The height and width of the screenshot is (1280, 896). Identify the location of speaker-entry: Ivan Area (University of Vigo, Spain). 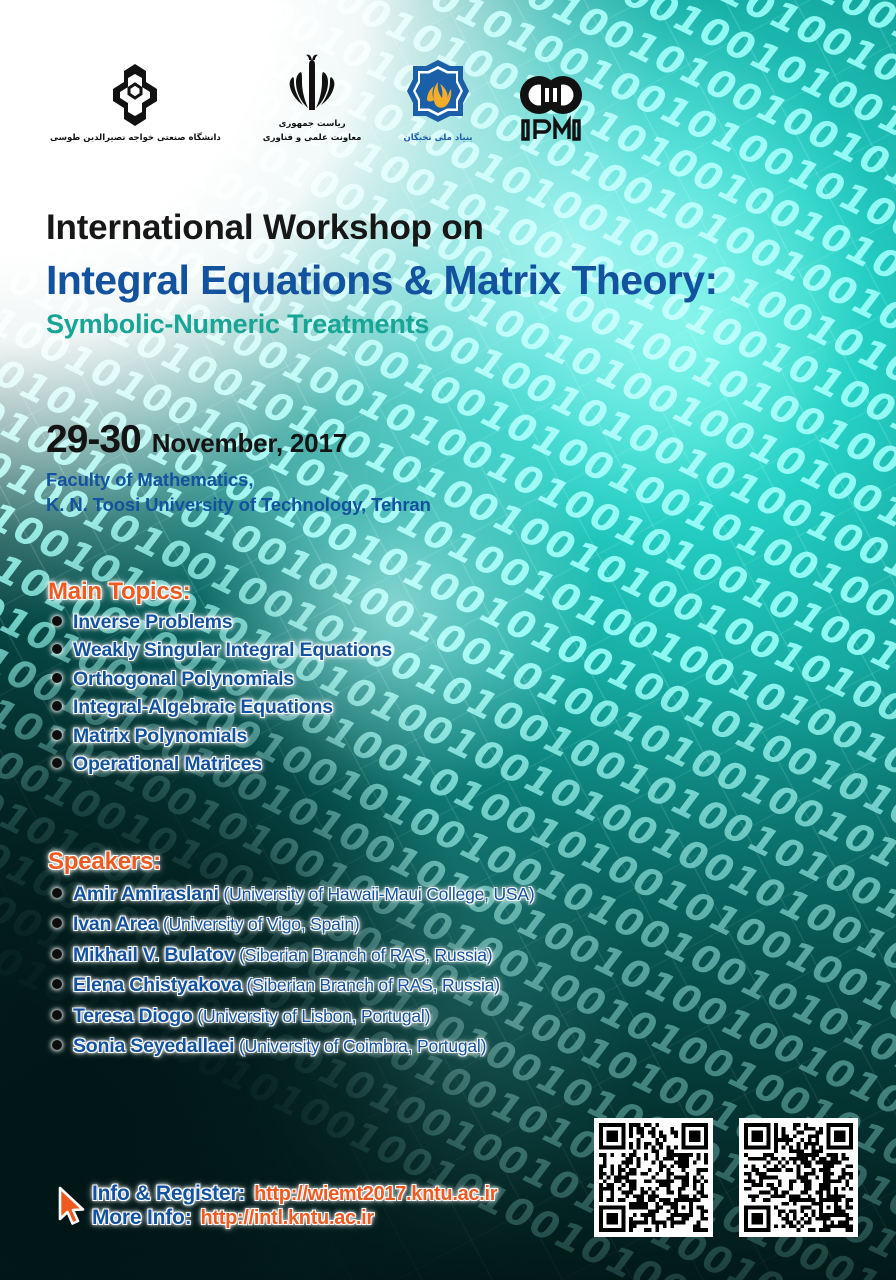
(216, 924).